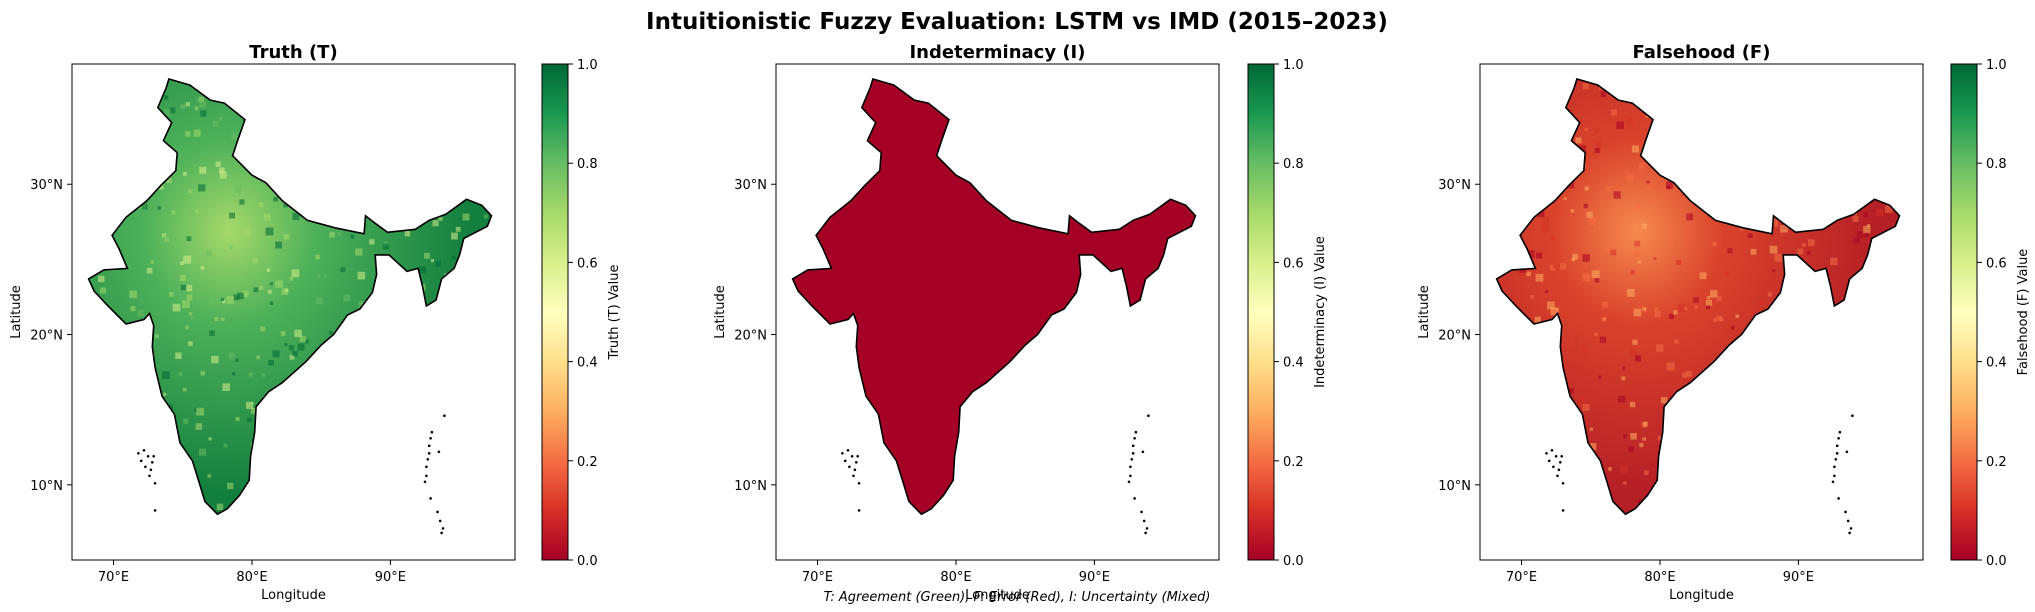 The height and width of the screenshot is (612, 2035). What do you see at coordinates (1261, 312) in the screenshot?
I see `colorbar-gradient` at bounding box center [1261, 312].